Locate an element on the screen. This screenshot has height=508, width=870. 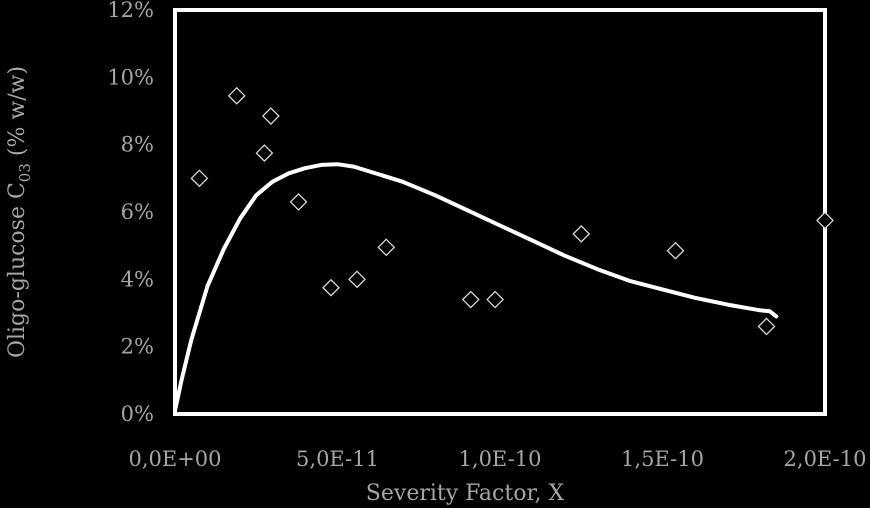
x-tick-labels: 0,0E+00 5,0E-11 1,0E-10 1,5E-10 2,0E-10 is located at coordinates (497, 459).